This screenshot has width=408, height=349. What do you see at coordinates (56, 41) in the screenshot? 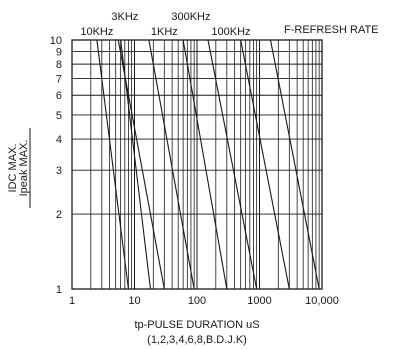
I see `y-tick-label: 10` at bounding box center [56, 41].